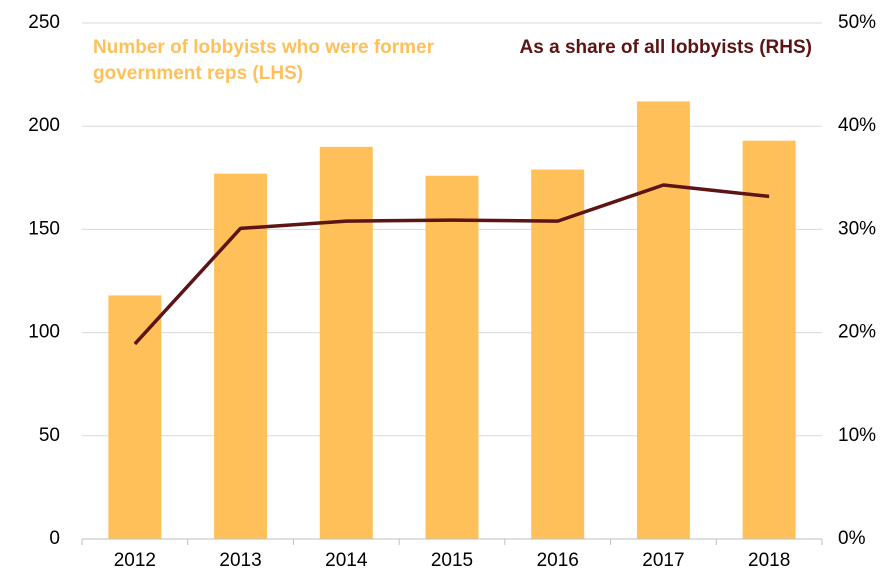 The width and height of the screenshot is (894, 577). I want to click on y2-tick-label: 0%, so click(852, 538).